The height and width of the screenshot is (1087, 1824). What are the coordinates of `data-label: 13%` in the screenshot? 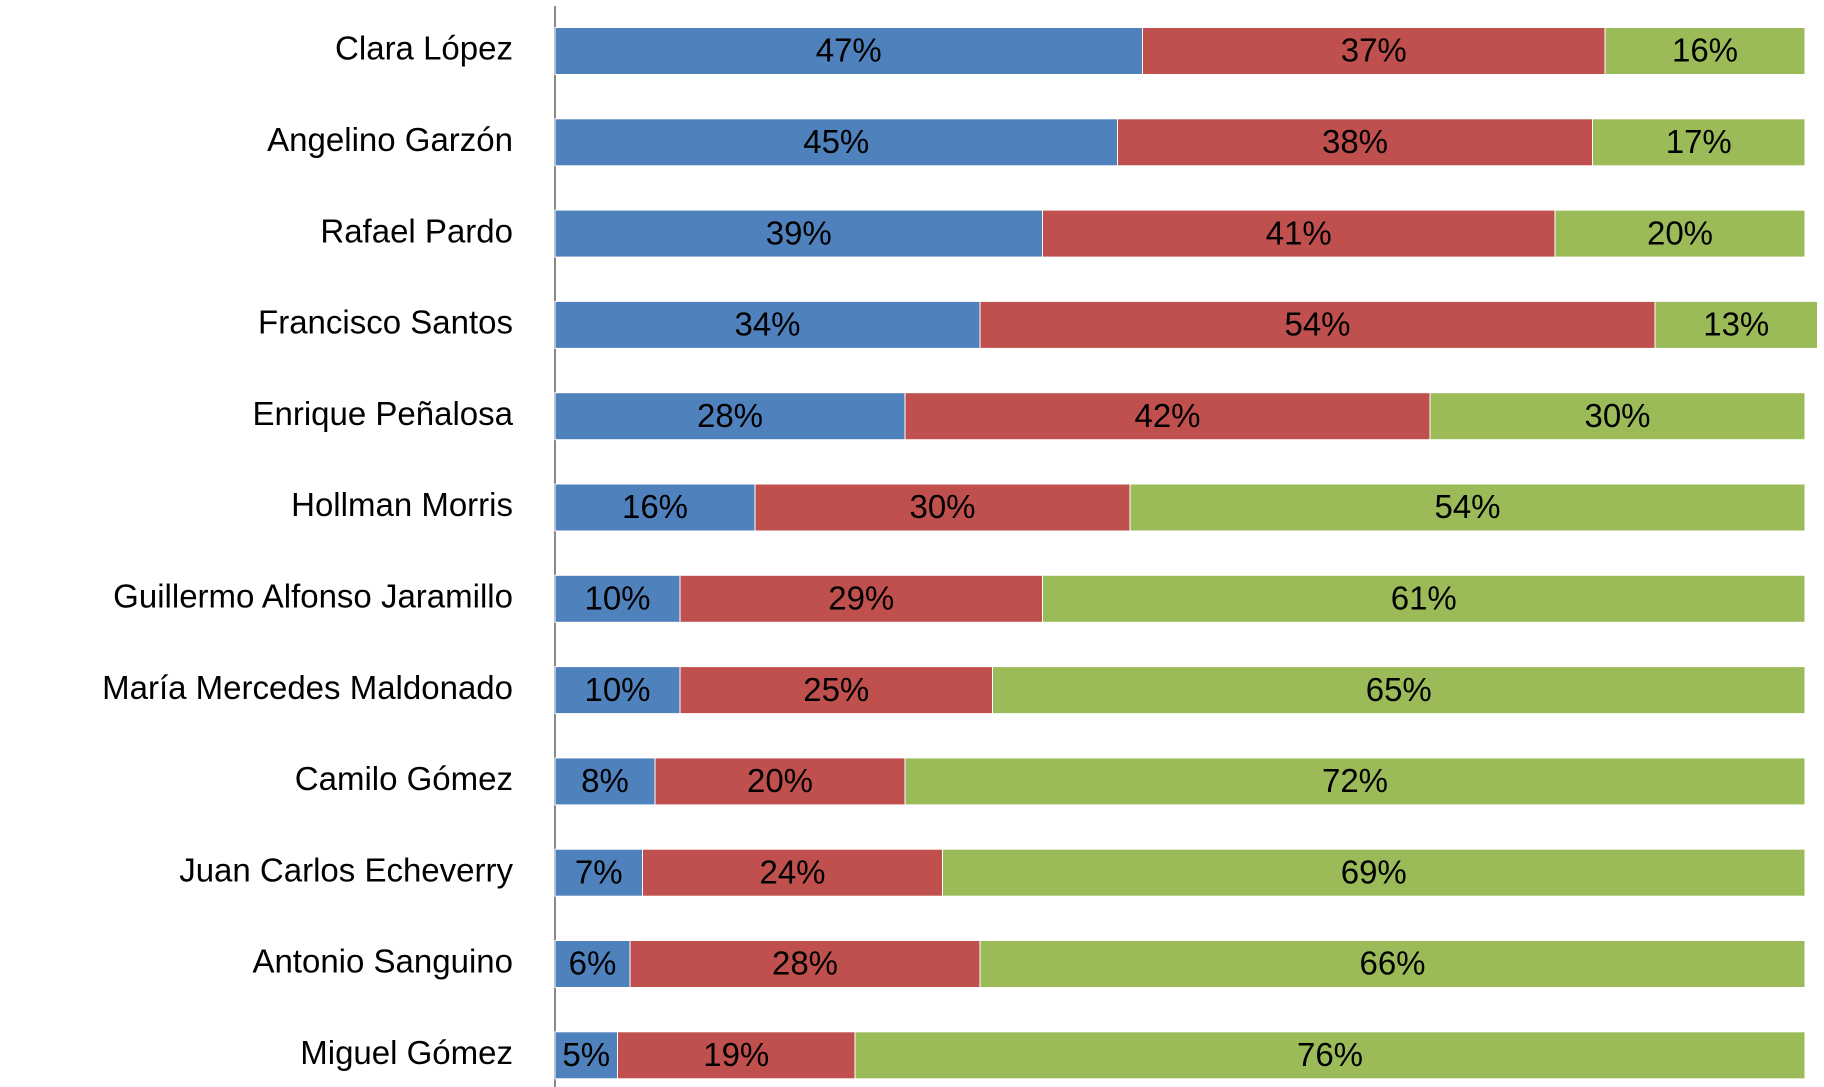 It's located at (1736, 324).